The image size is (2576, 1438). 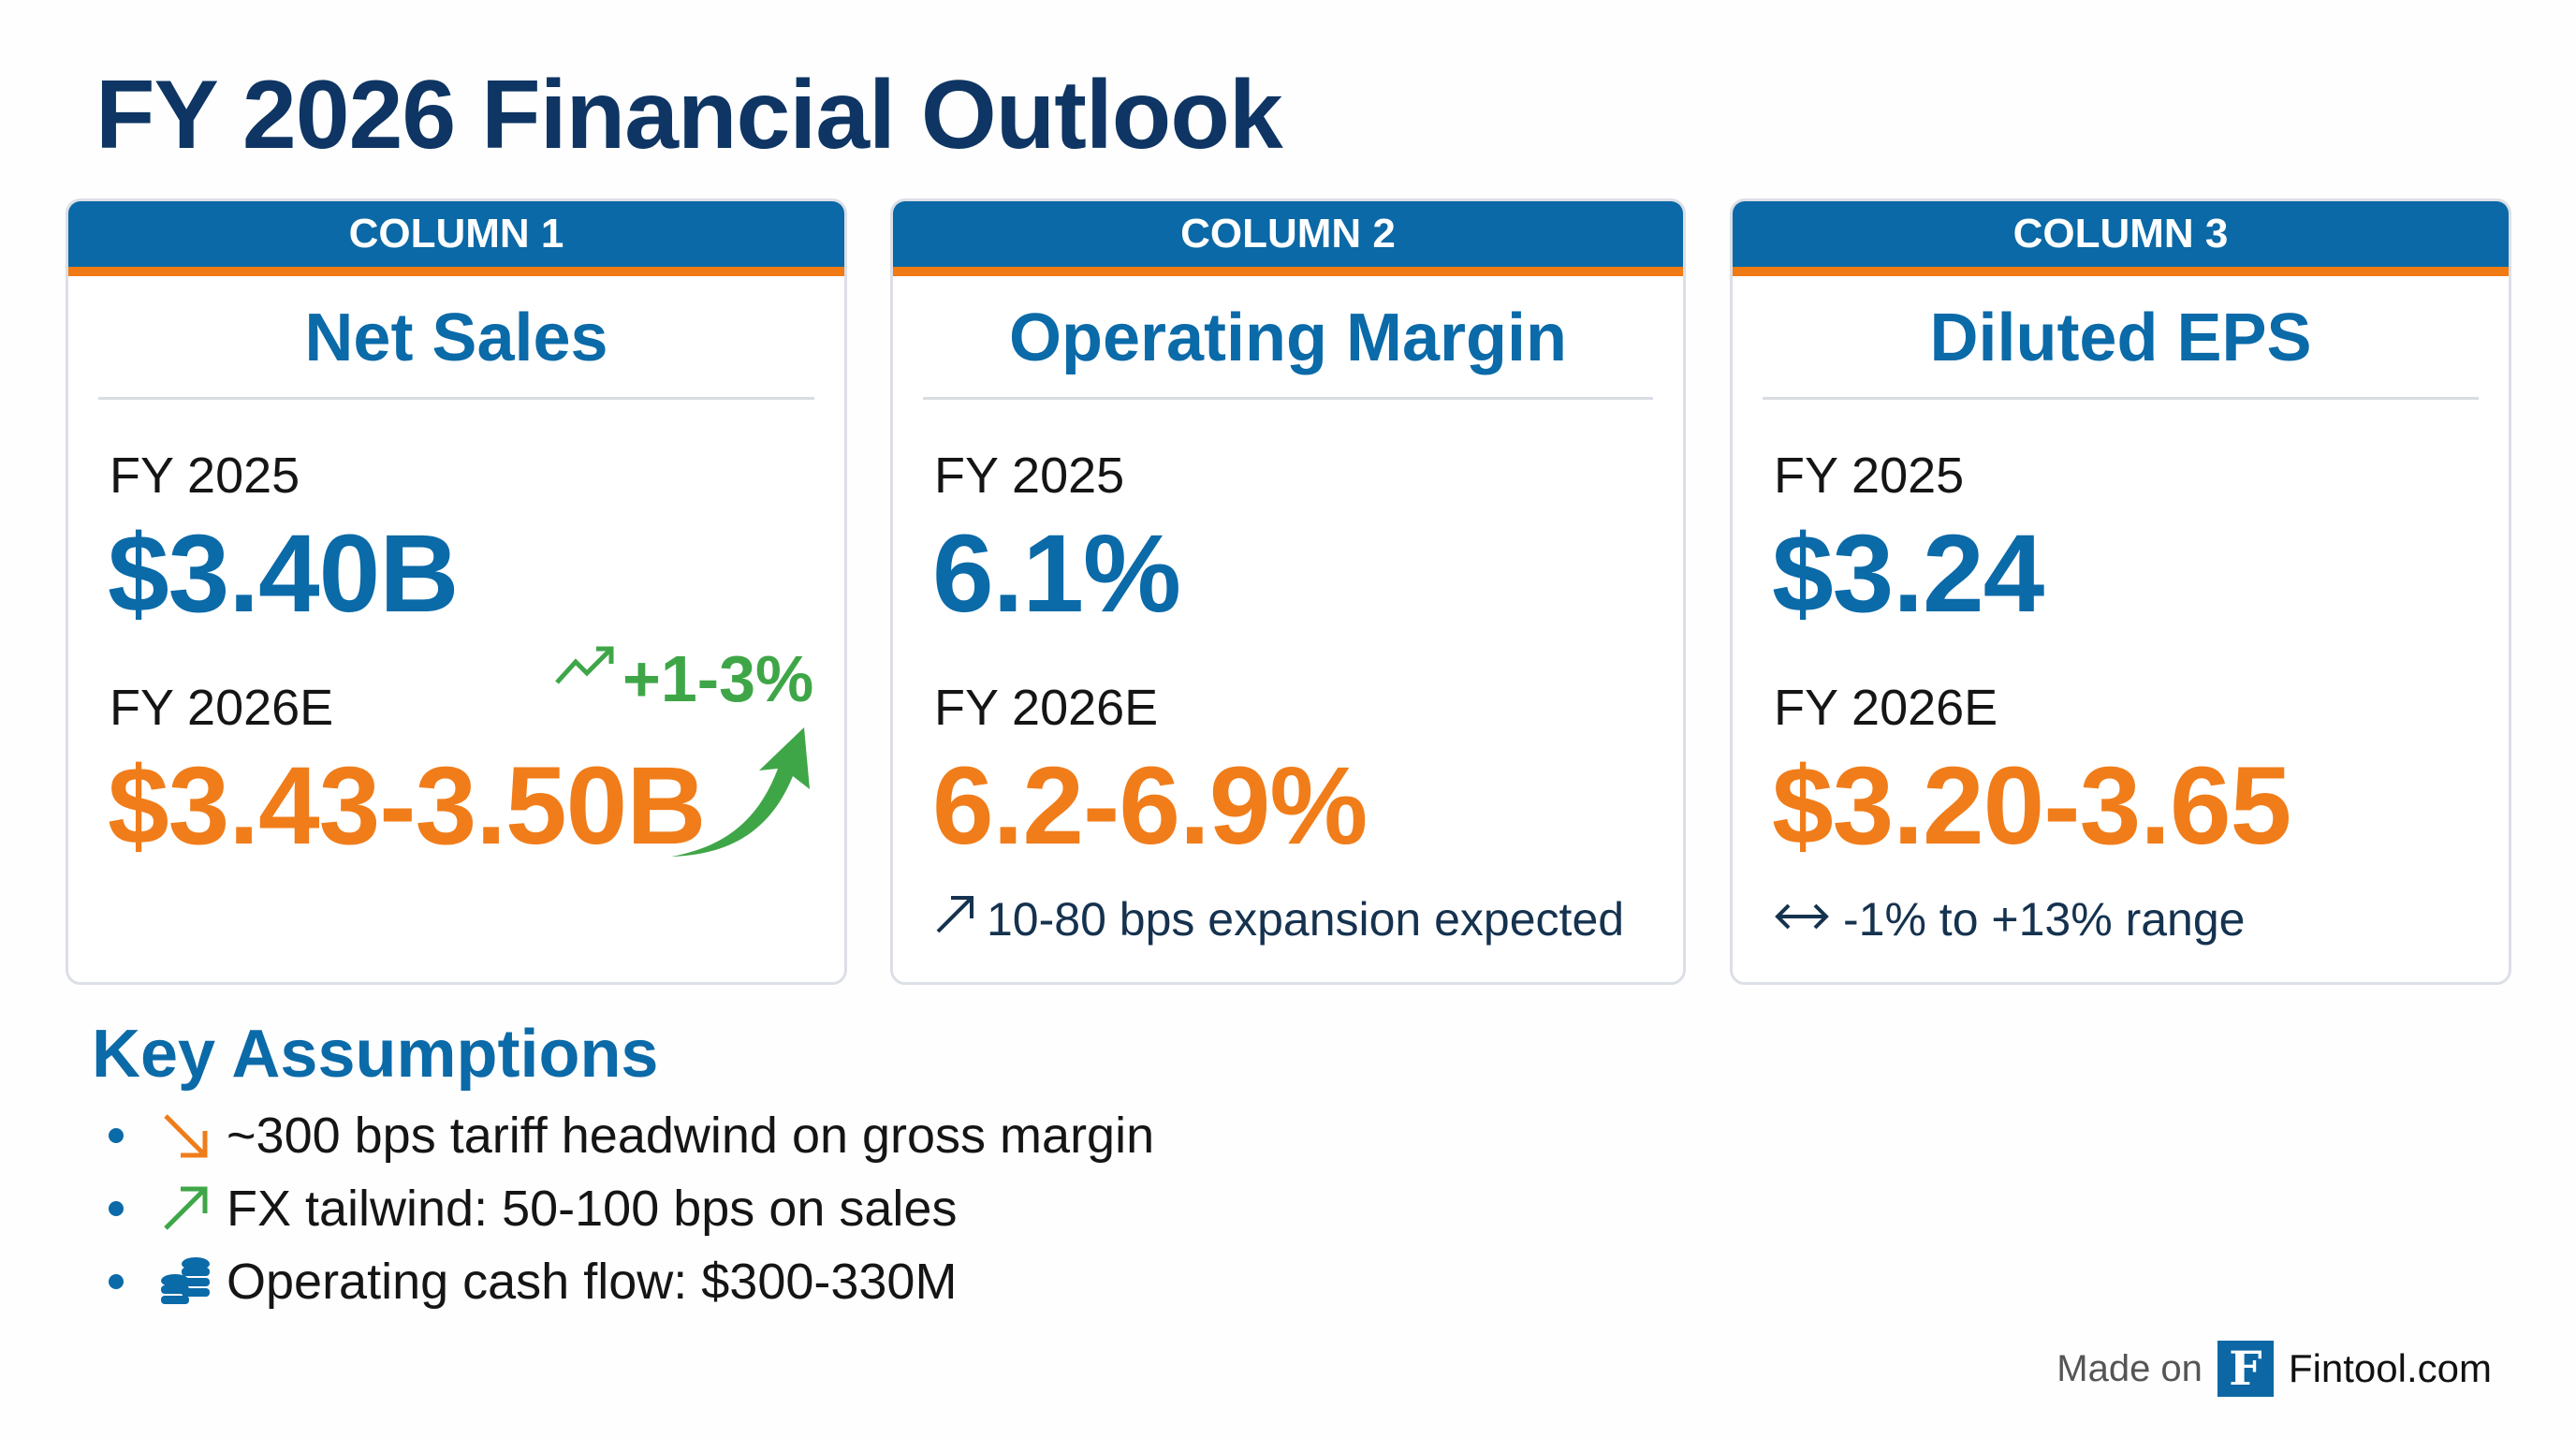 I want to click on assumption-text: ~300 bps tariff headwind on gross margin, so click(x=691, y=1136).